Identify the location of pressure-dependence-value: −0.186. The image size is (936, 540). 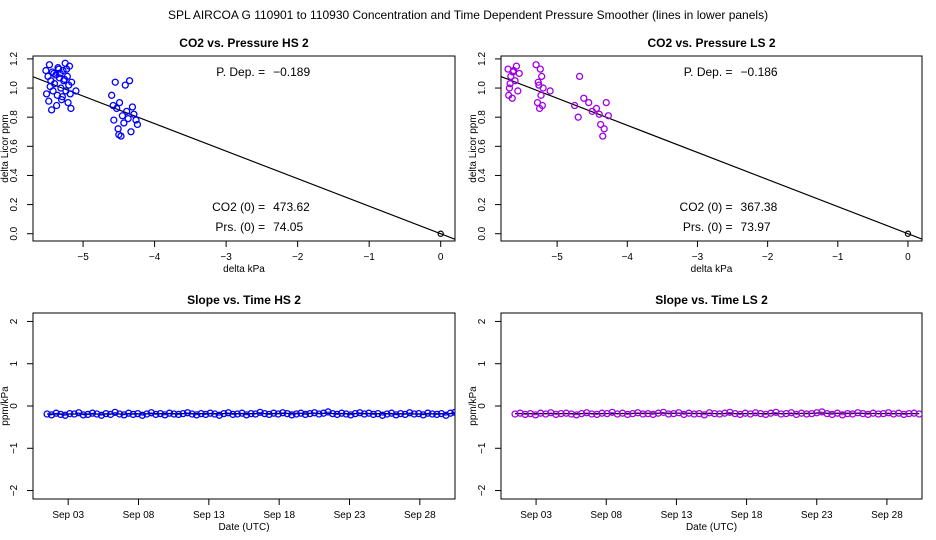
(759, 72).